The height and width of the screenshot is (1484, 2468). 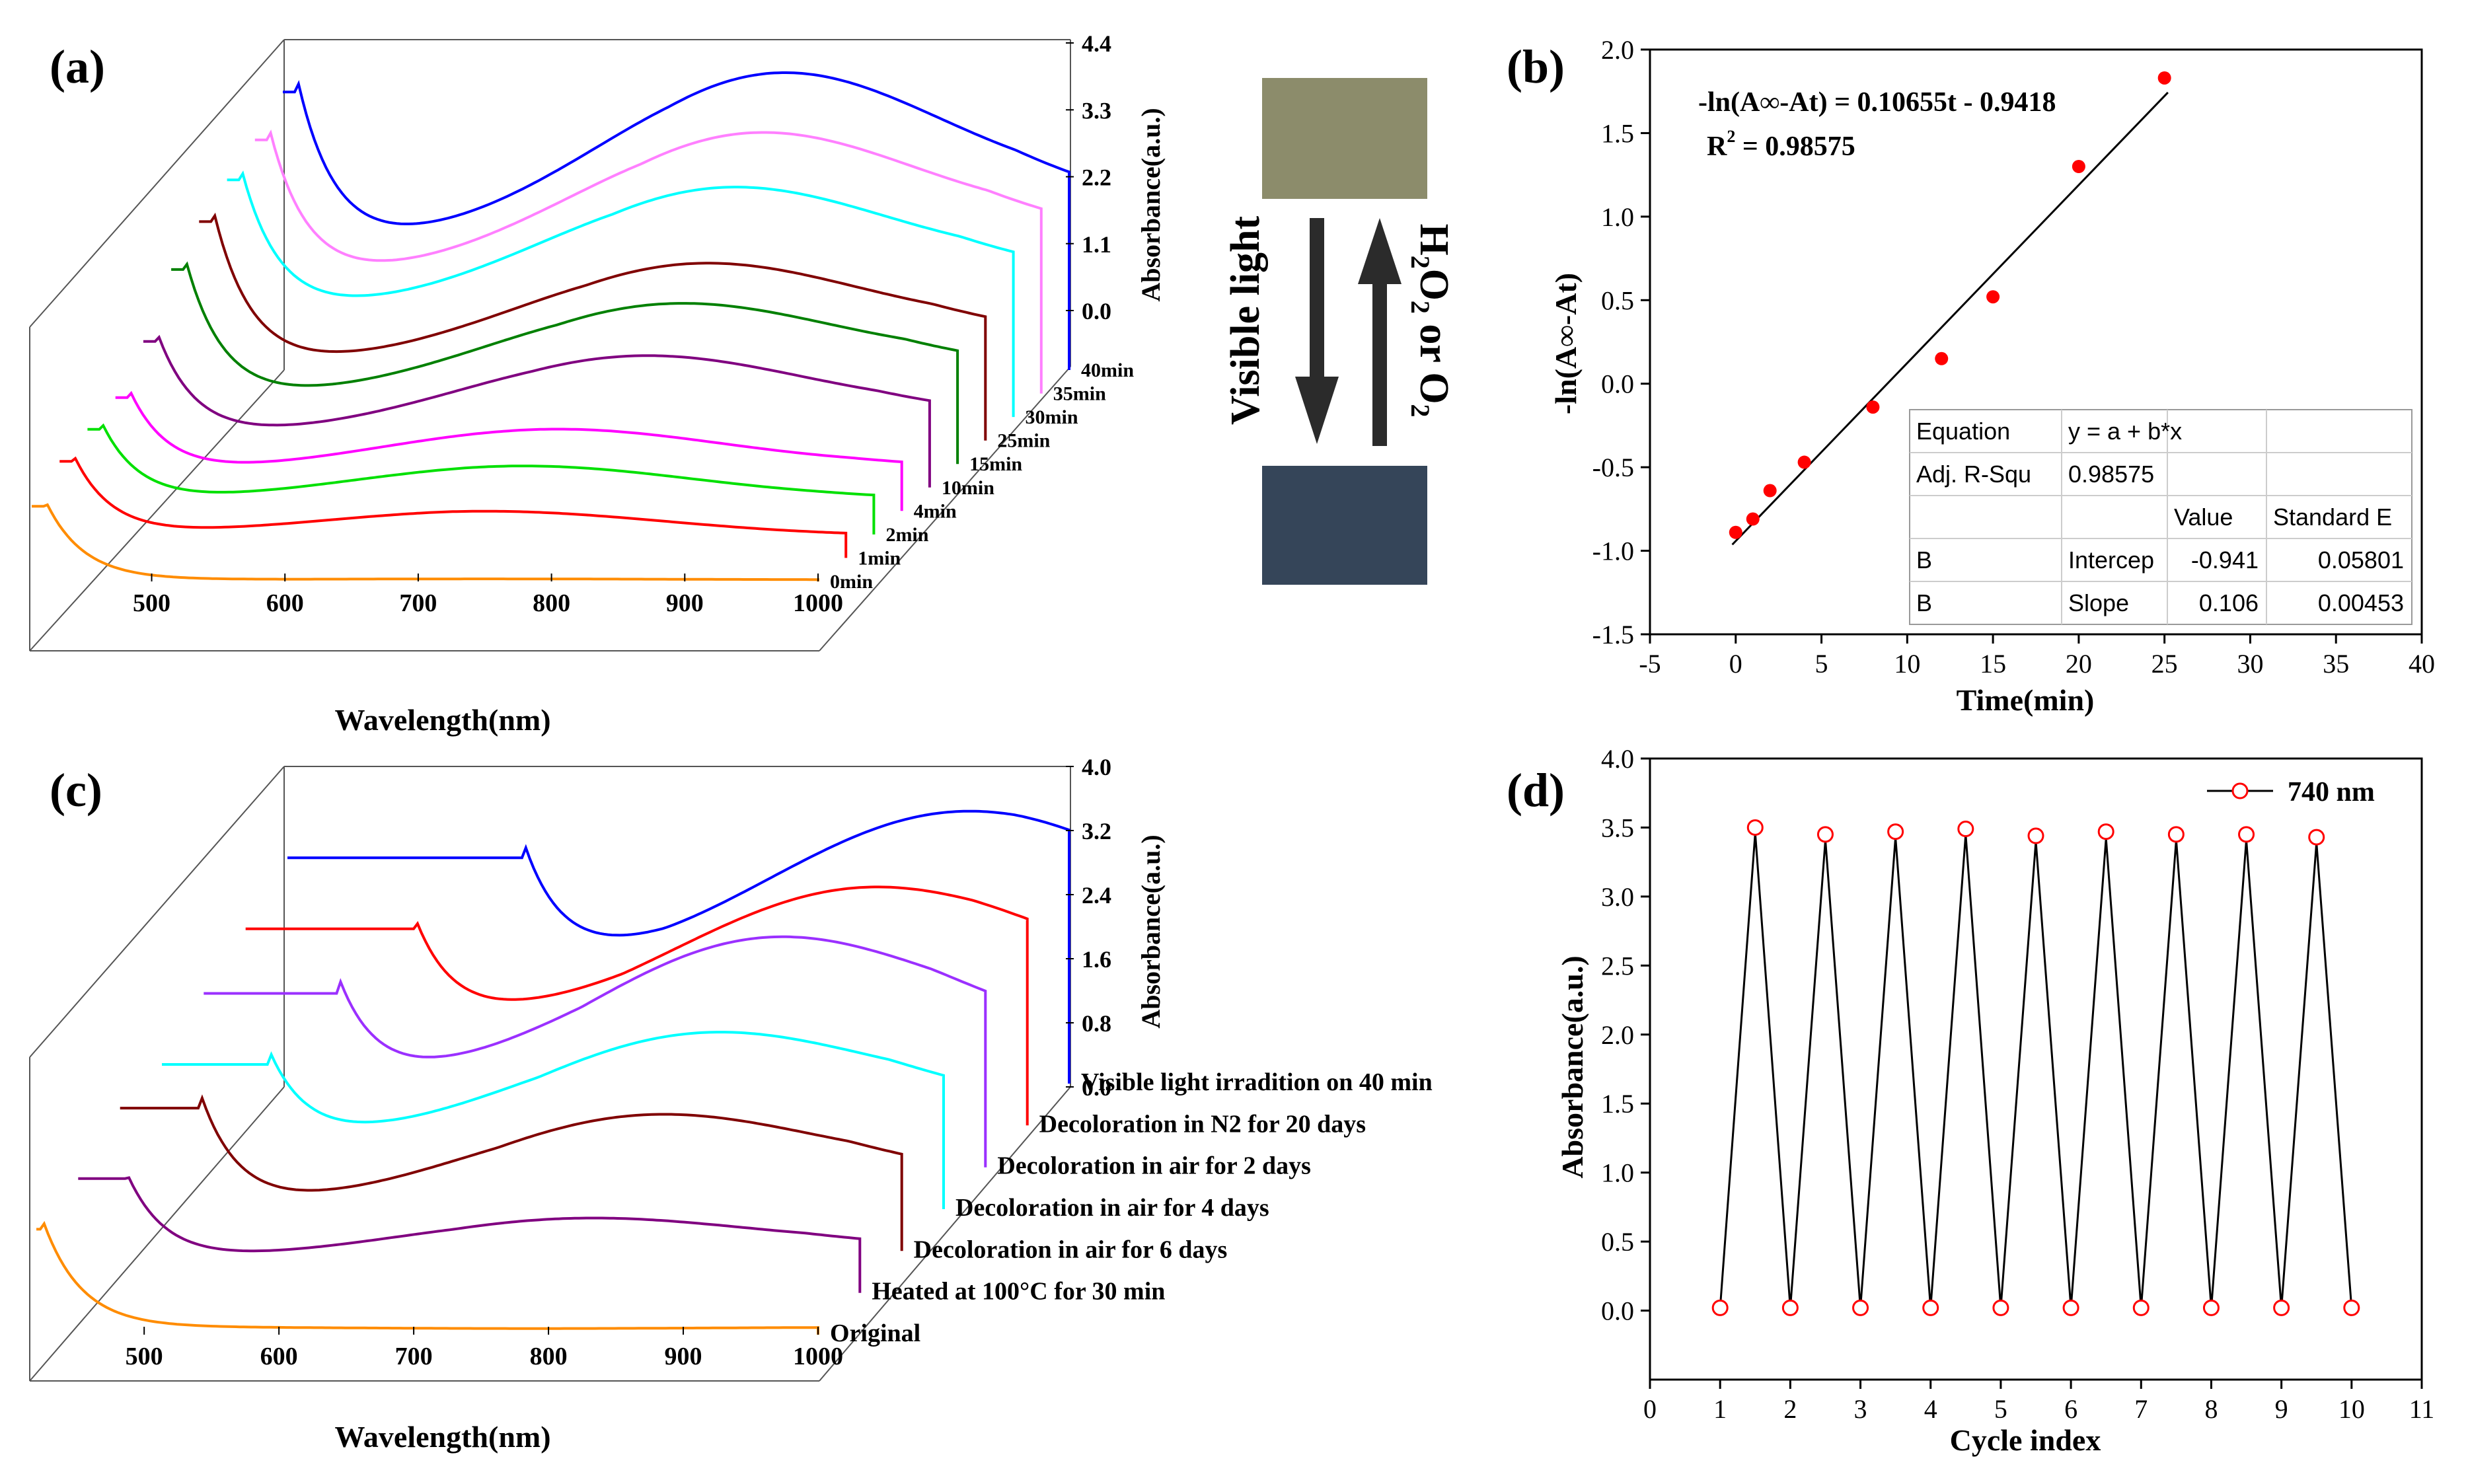 What do you see at coordinates (1617, 966) in the screenshot?
I see `y-tick-label: 2.5` at bounding box center [1617, 966].